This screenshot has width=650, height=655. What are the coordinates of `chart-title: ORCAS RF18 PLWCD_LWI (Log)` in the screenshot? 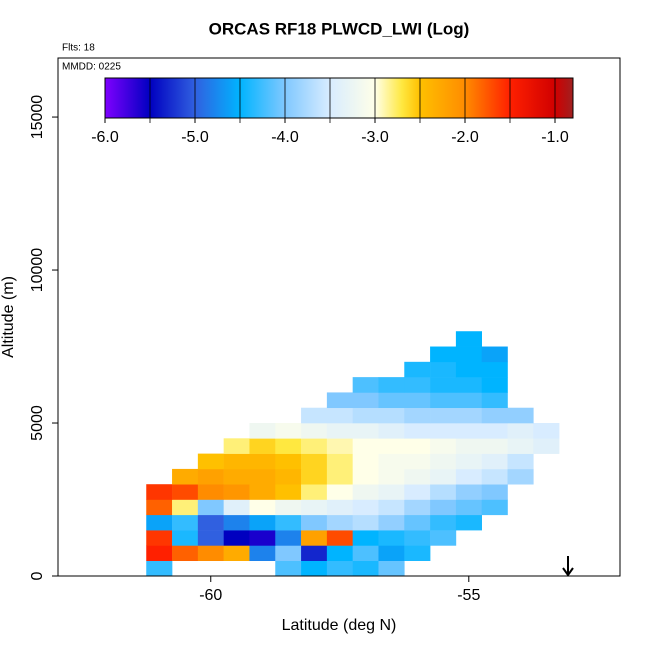 It's located at (339, 28).